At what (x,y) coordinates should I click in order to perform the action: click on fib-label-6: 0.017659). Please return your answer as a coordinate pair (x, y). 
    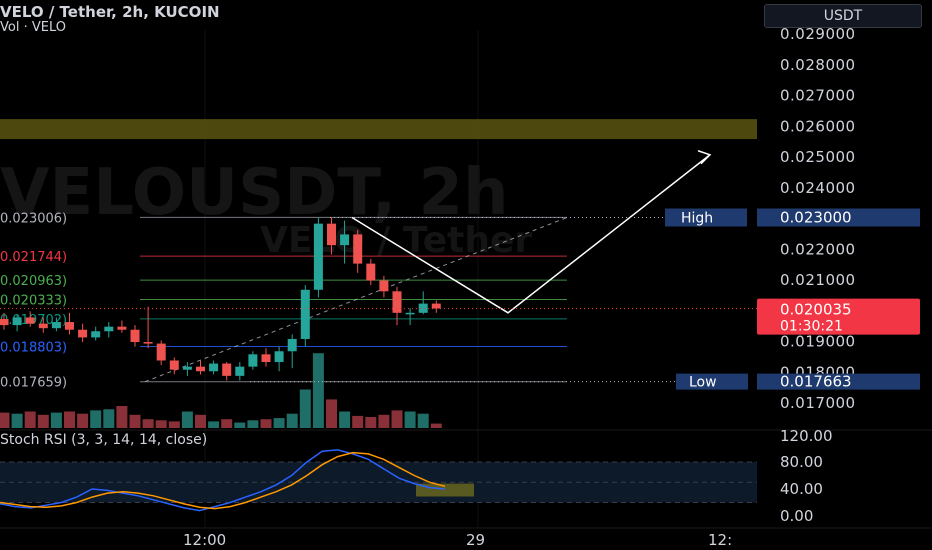
    Looking at the image, I should click on (33, 383).